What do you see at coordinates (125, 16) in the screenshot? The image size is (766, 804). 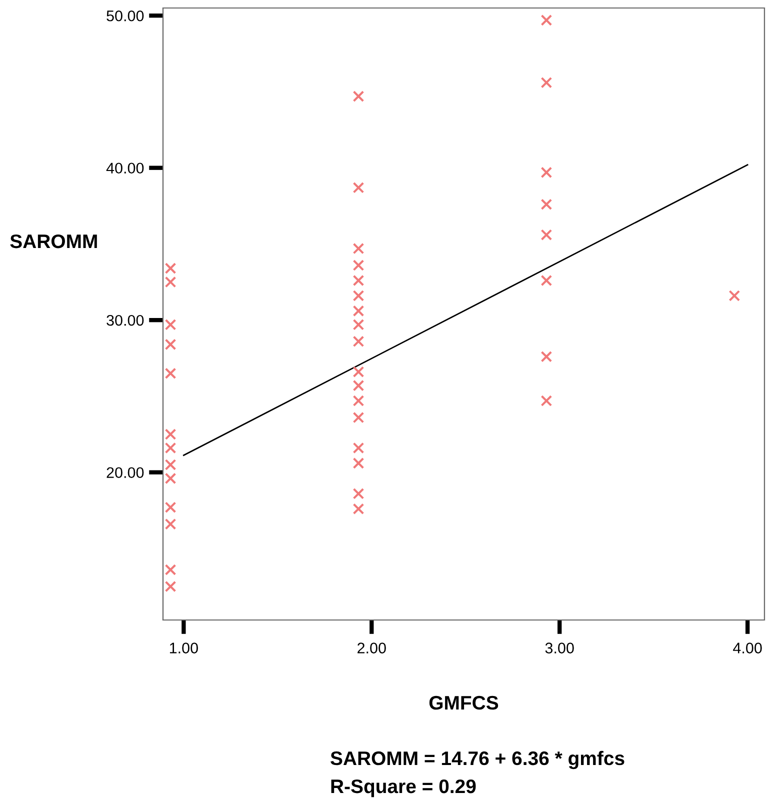 I see `y-tick-label: 50.00` at bounding box center [125, 16].